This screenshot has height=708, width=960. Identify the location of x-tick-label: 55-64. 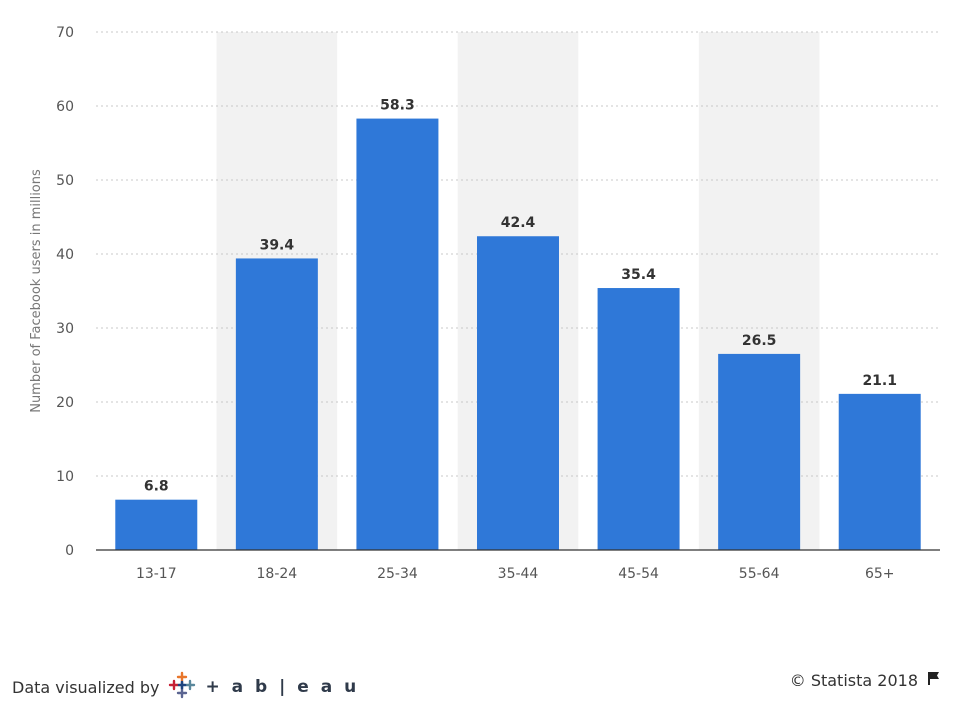
(759, 574).